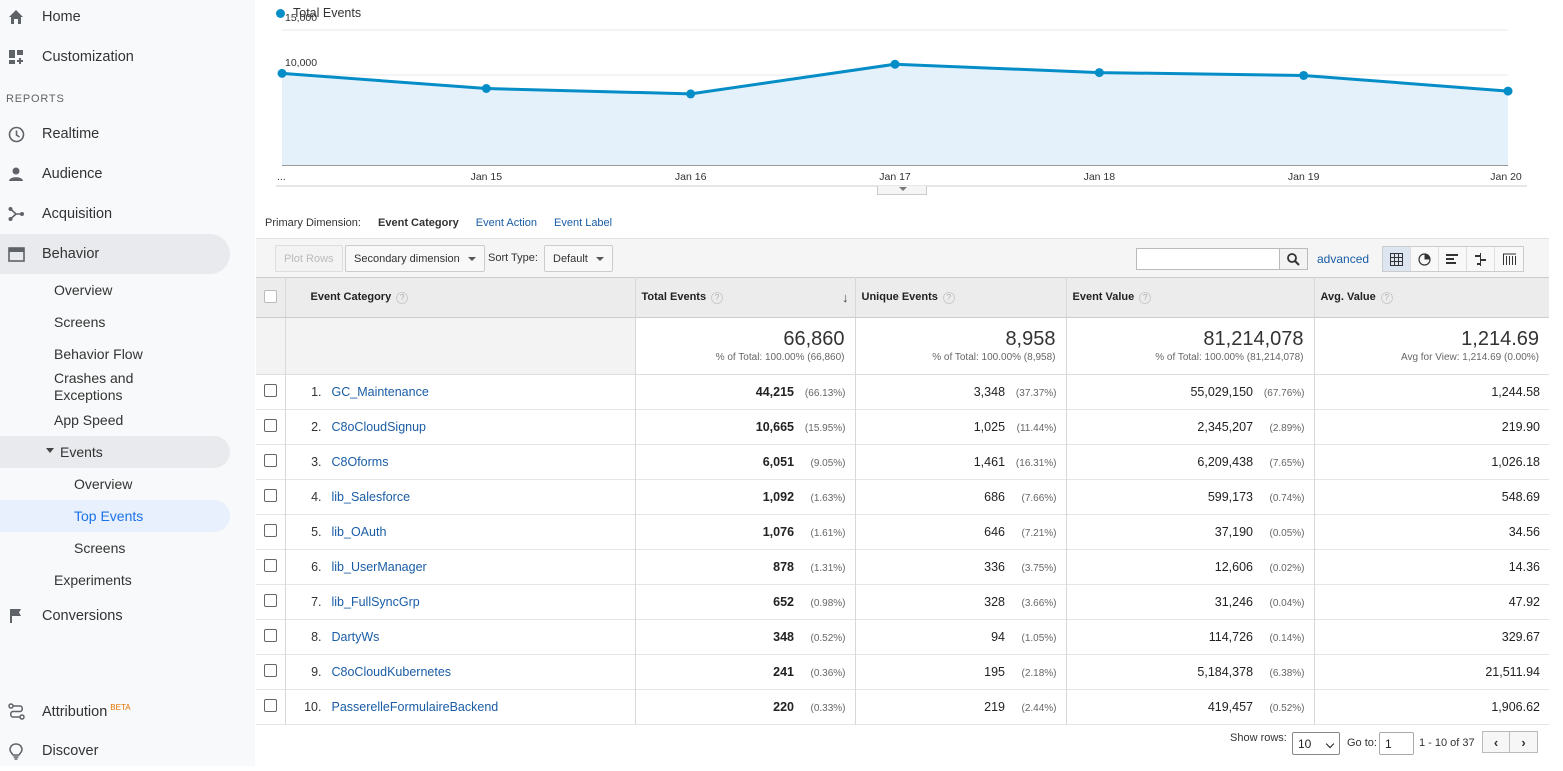  I want to click on table-view-button, so click(1397, 259).